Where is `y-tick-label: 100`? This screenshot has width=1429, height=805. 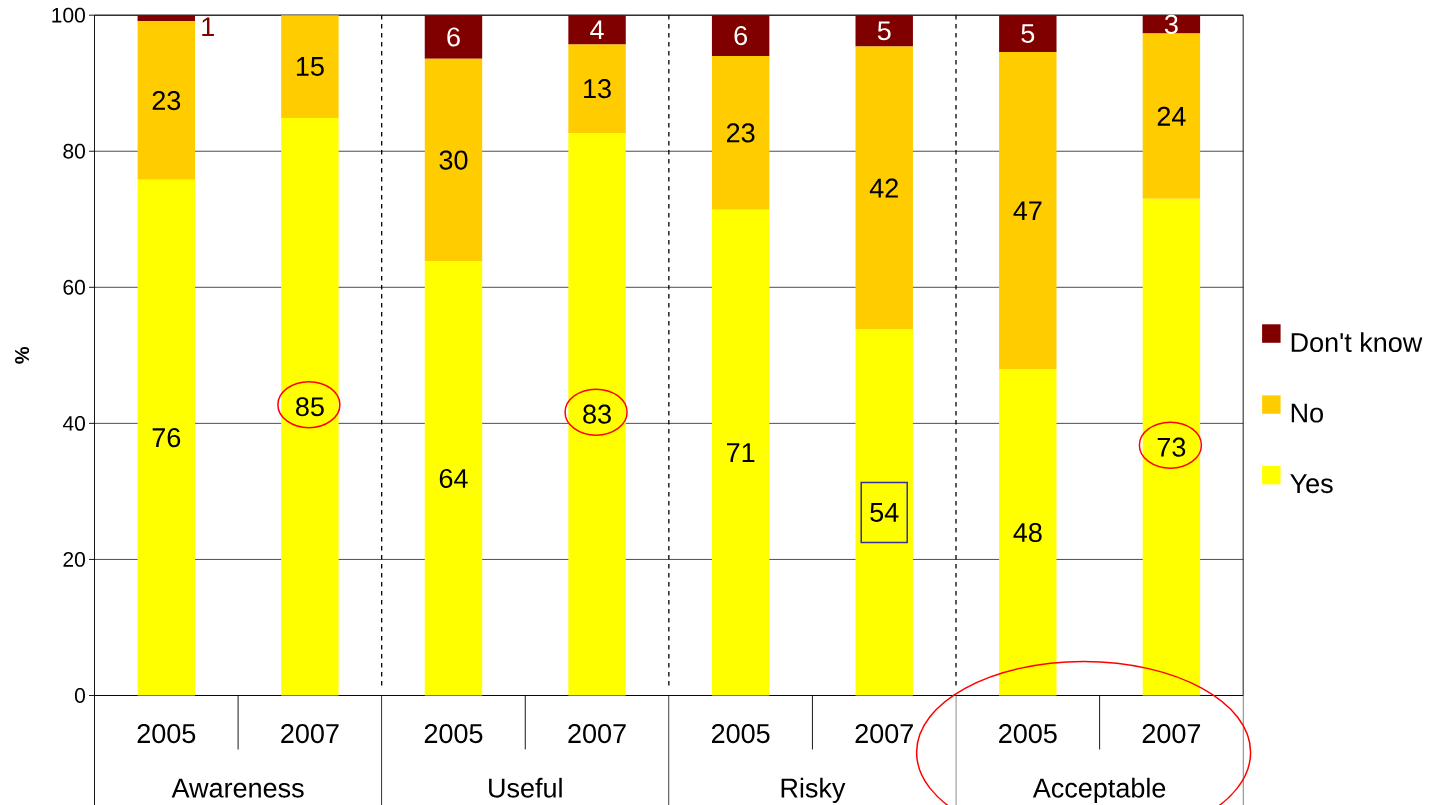 y-tick-label: 100 is located at coordinates (68, 15).